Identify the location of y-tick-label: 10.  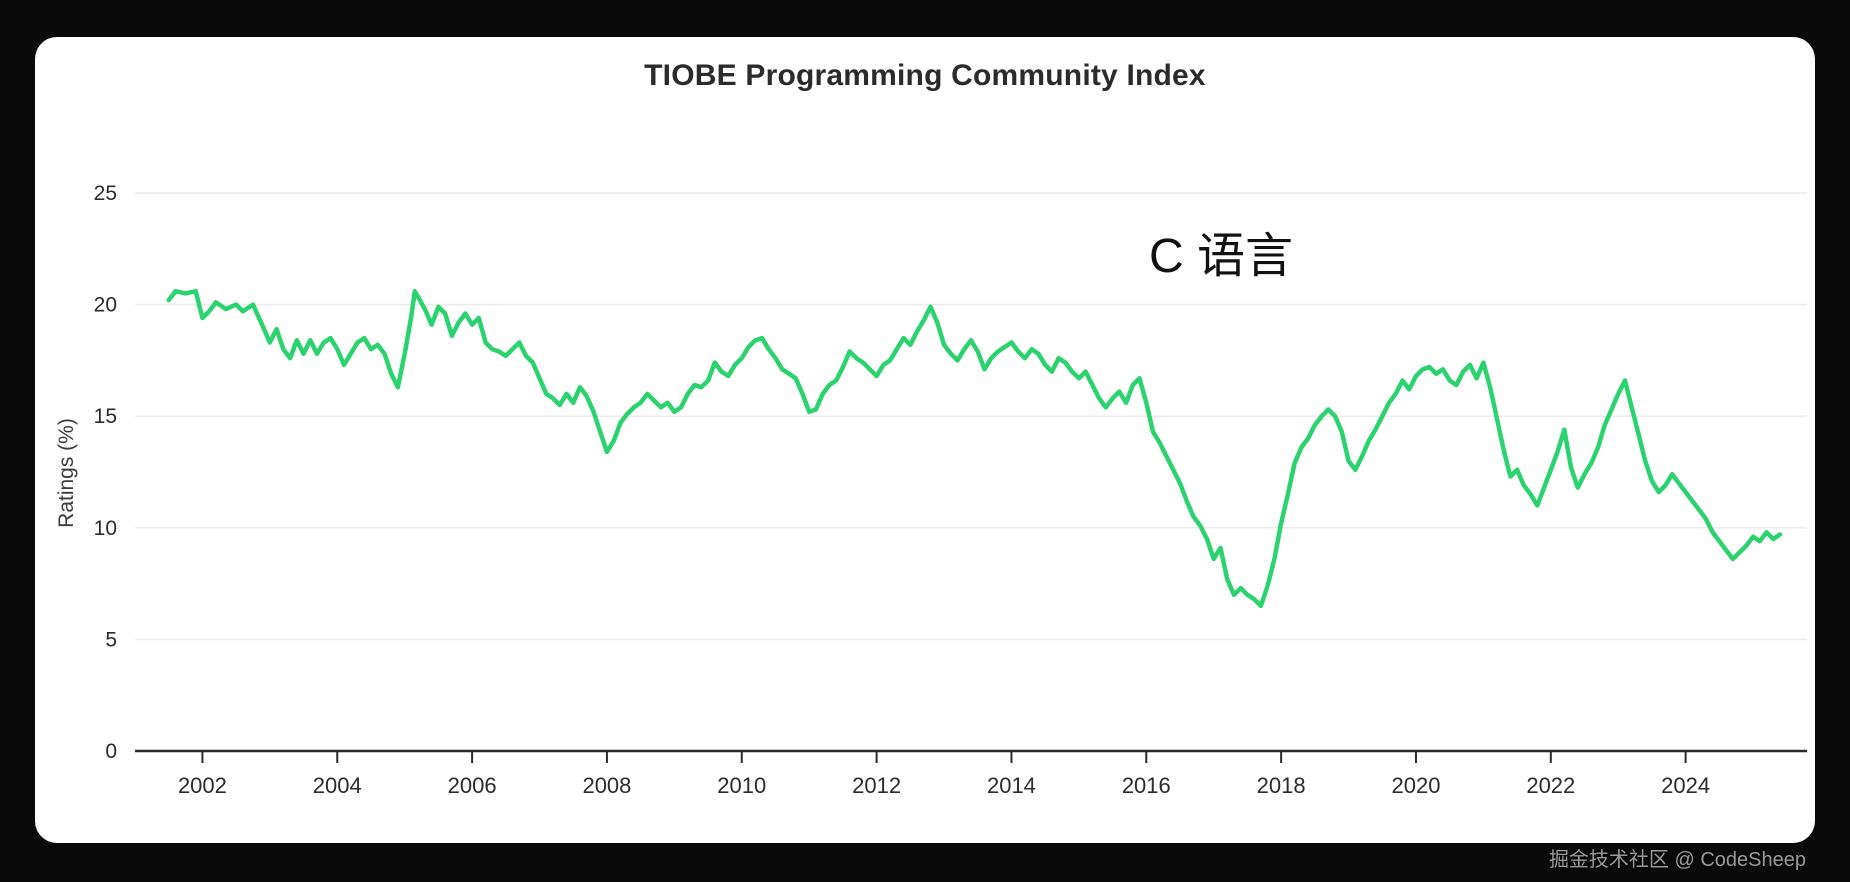
(105, 528).